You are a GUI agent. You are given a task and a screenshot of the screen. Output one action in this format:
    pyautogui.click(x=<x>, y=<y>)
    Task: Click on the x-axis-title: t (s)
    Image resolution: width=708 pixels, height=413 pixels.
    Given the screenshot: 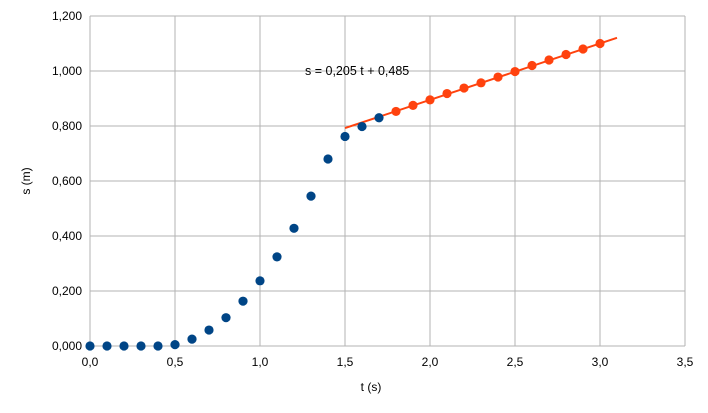 What is the action you would take?
    pyautogui.click(x=371, y=387)
    